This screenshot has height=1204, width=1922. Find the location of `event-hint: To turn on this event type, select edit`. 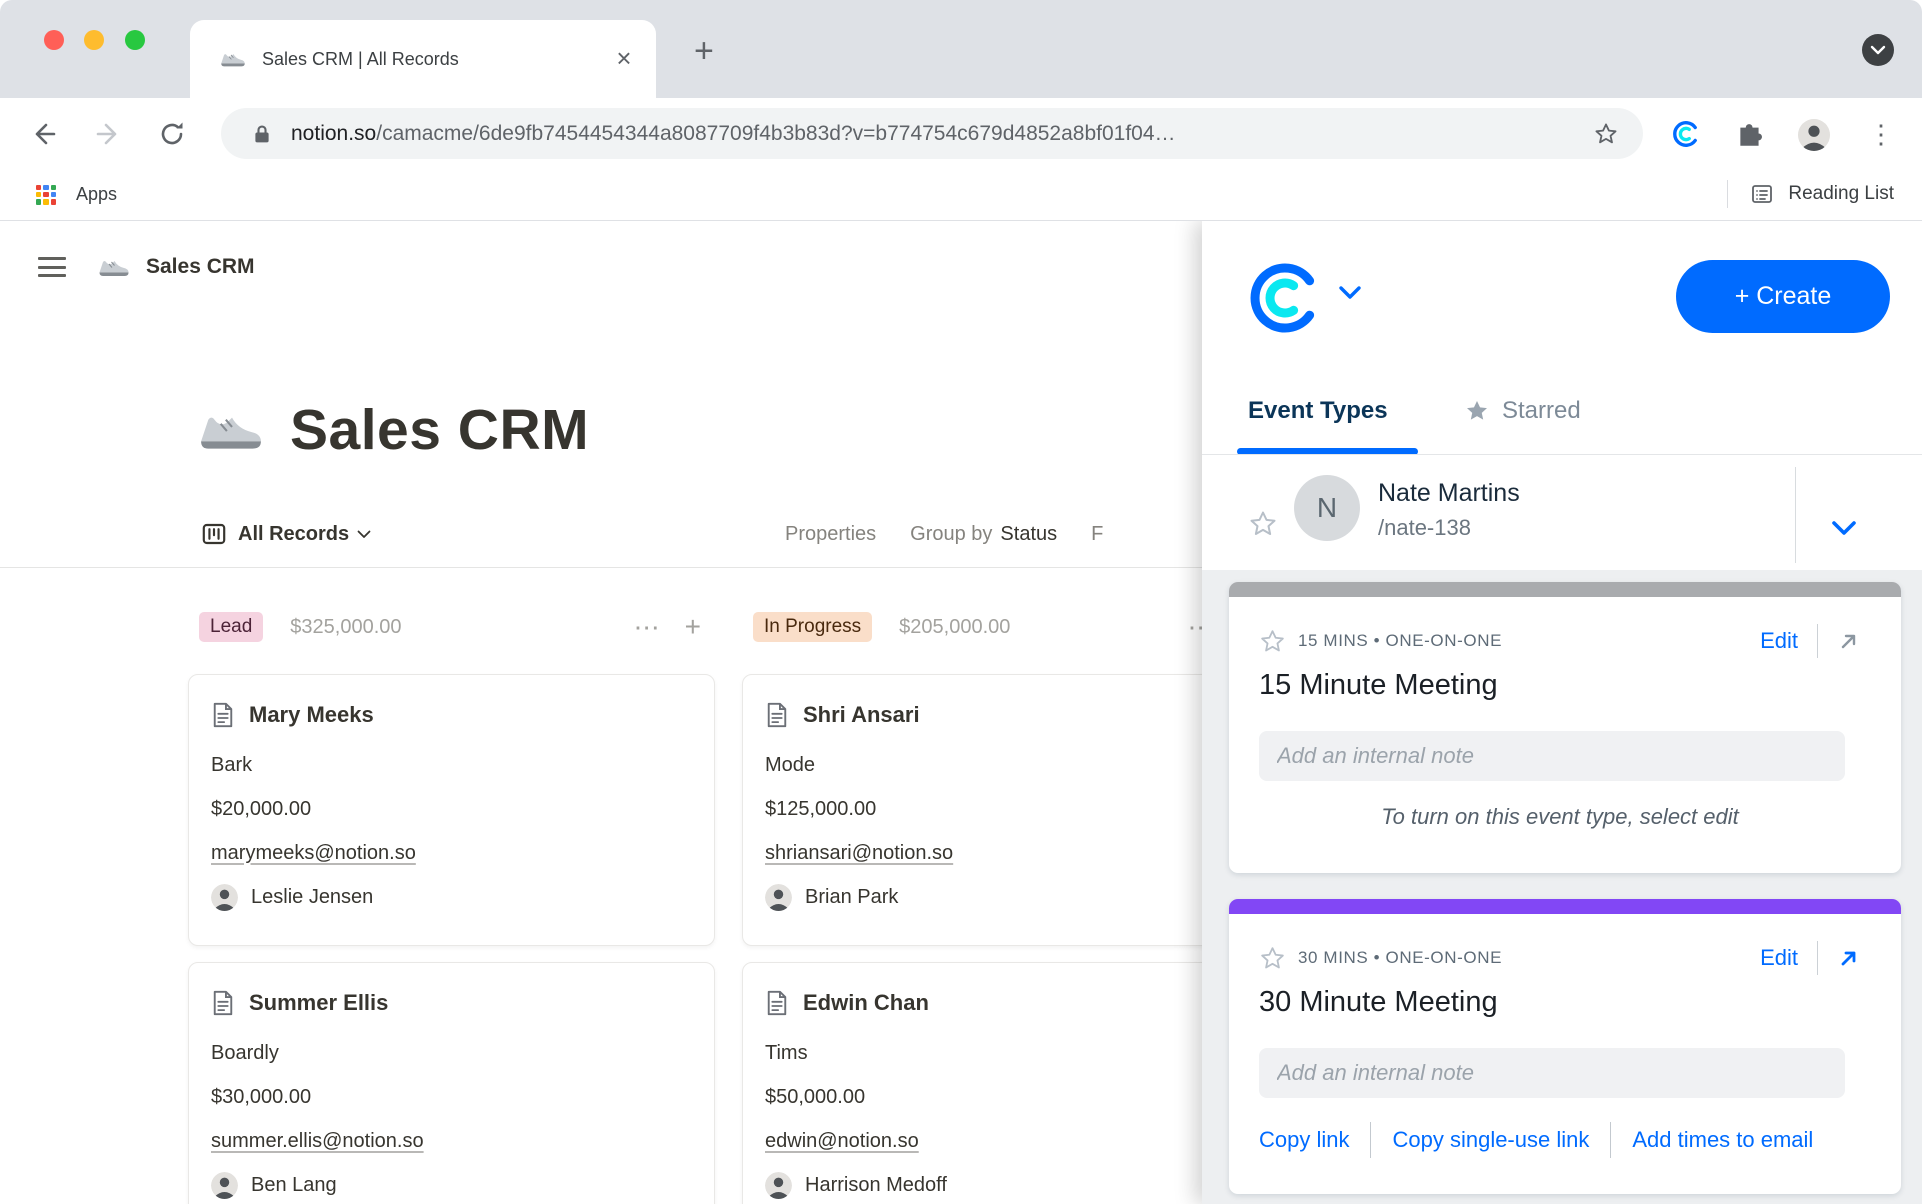

event-hint: To turn on this event type, select edit is located at coordinates (1560, 816).